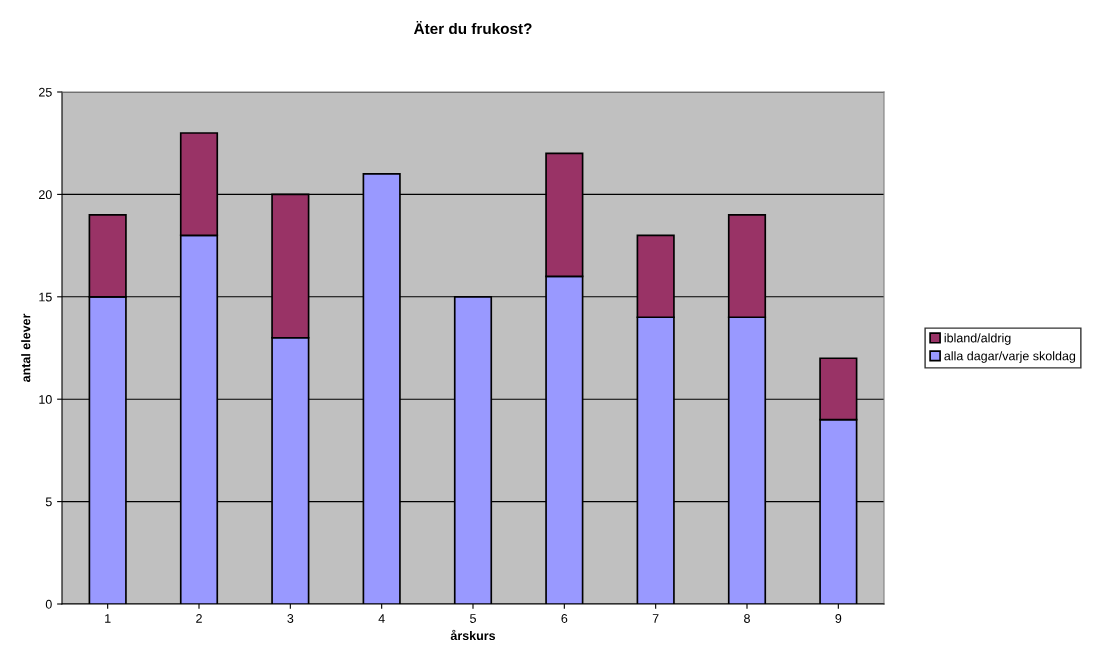 The width and height of the screenshot is (1101, 662). I want to click on x-tick-label: 9, so click(838, 618).